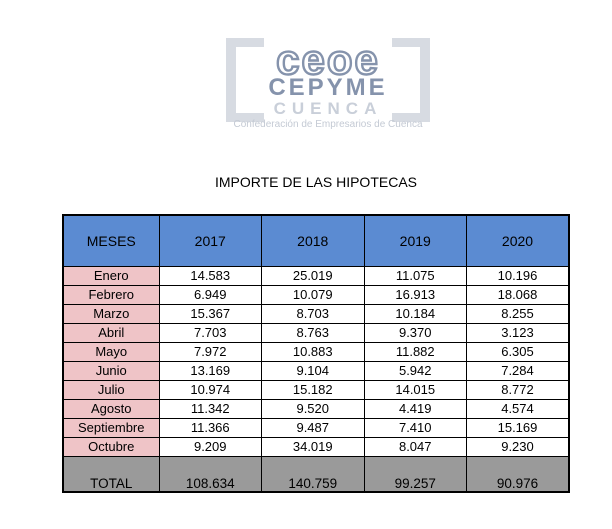 This screenshot has height=529, width=612. I want to click on value-cell: 10.196, so click(518, 276).